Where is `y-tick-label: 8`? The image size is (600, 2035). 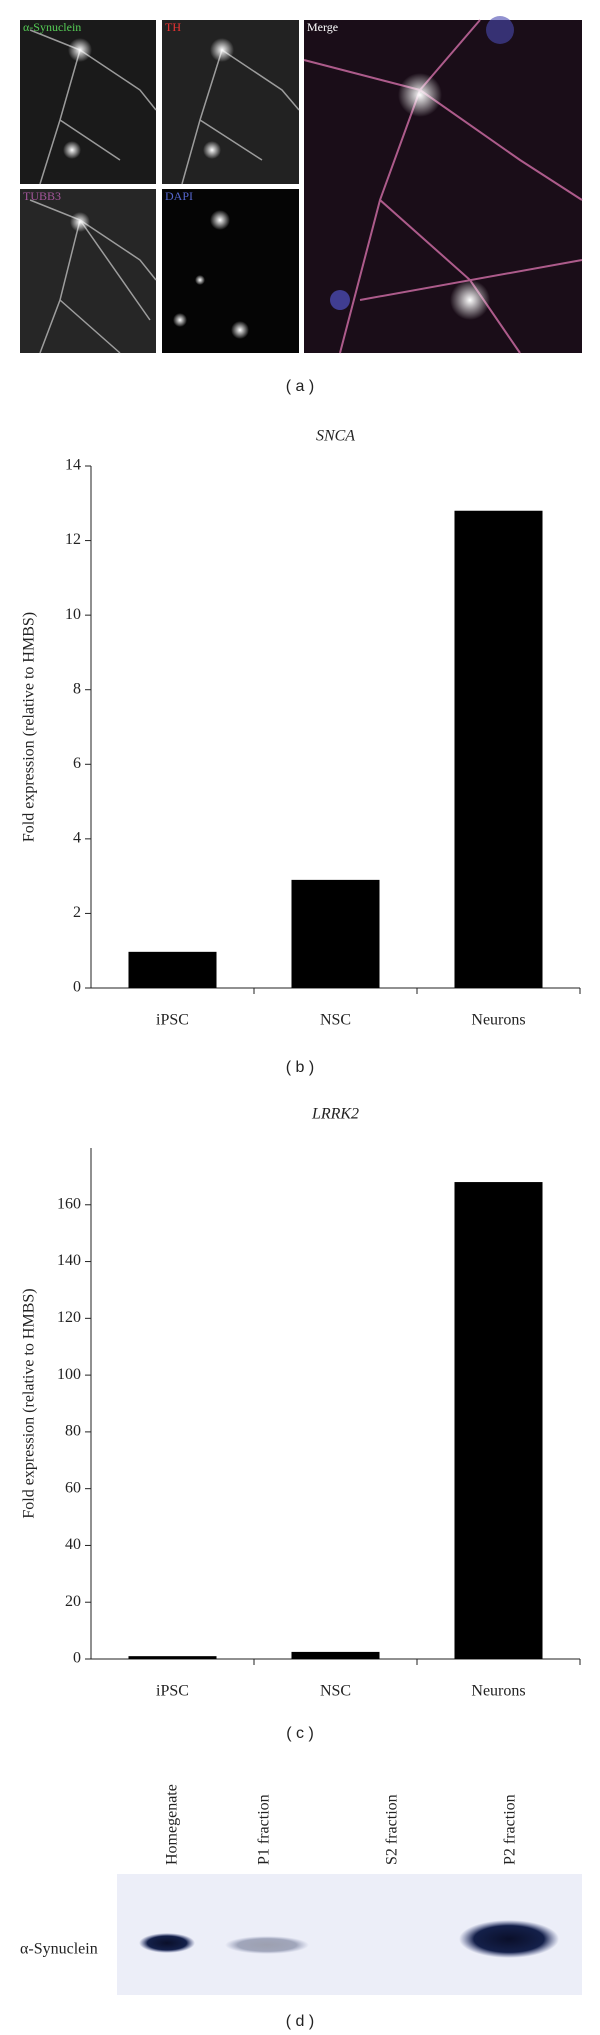
y-tick-label: 8 is located at coordinates (77, 688).